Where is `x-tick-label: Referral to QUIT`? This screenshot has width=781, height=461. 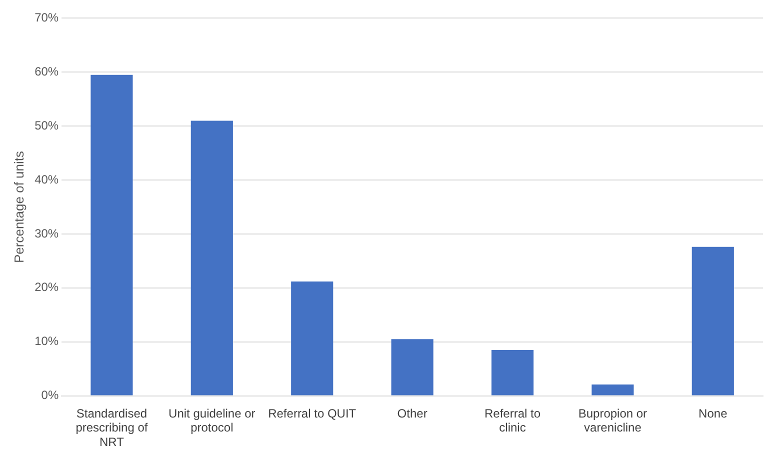
x-tick-label: Referral to QUIT is located at coordinates (312, 413).